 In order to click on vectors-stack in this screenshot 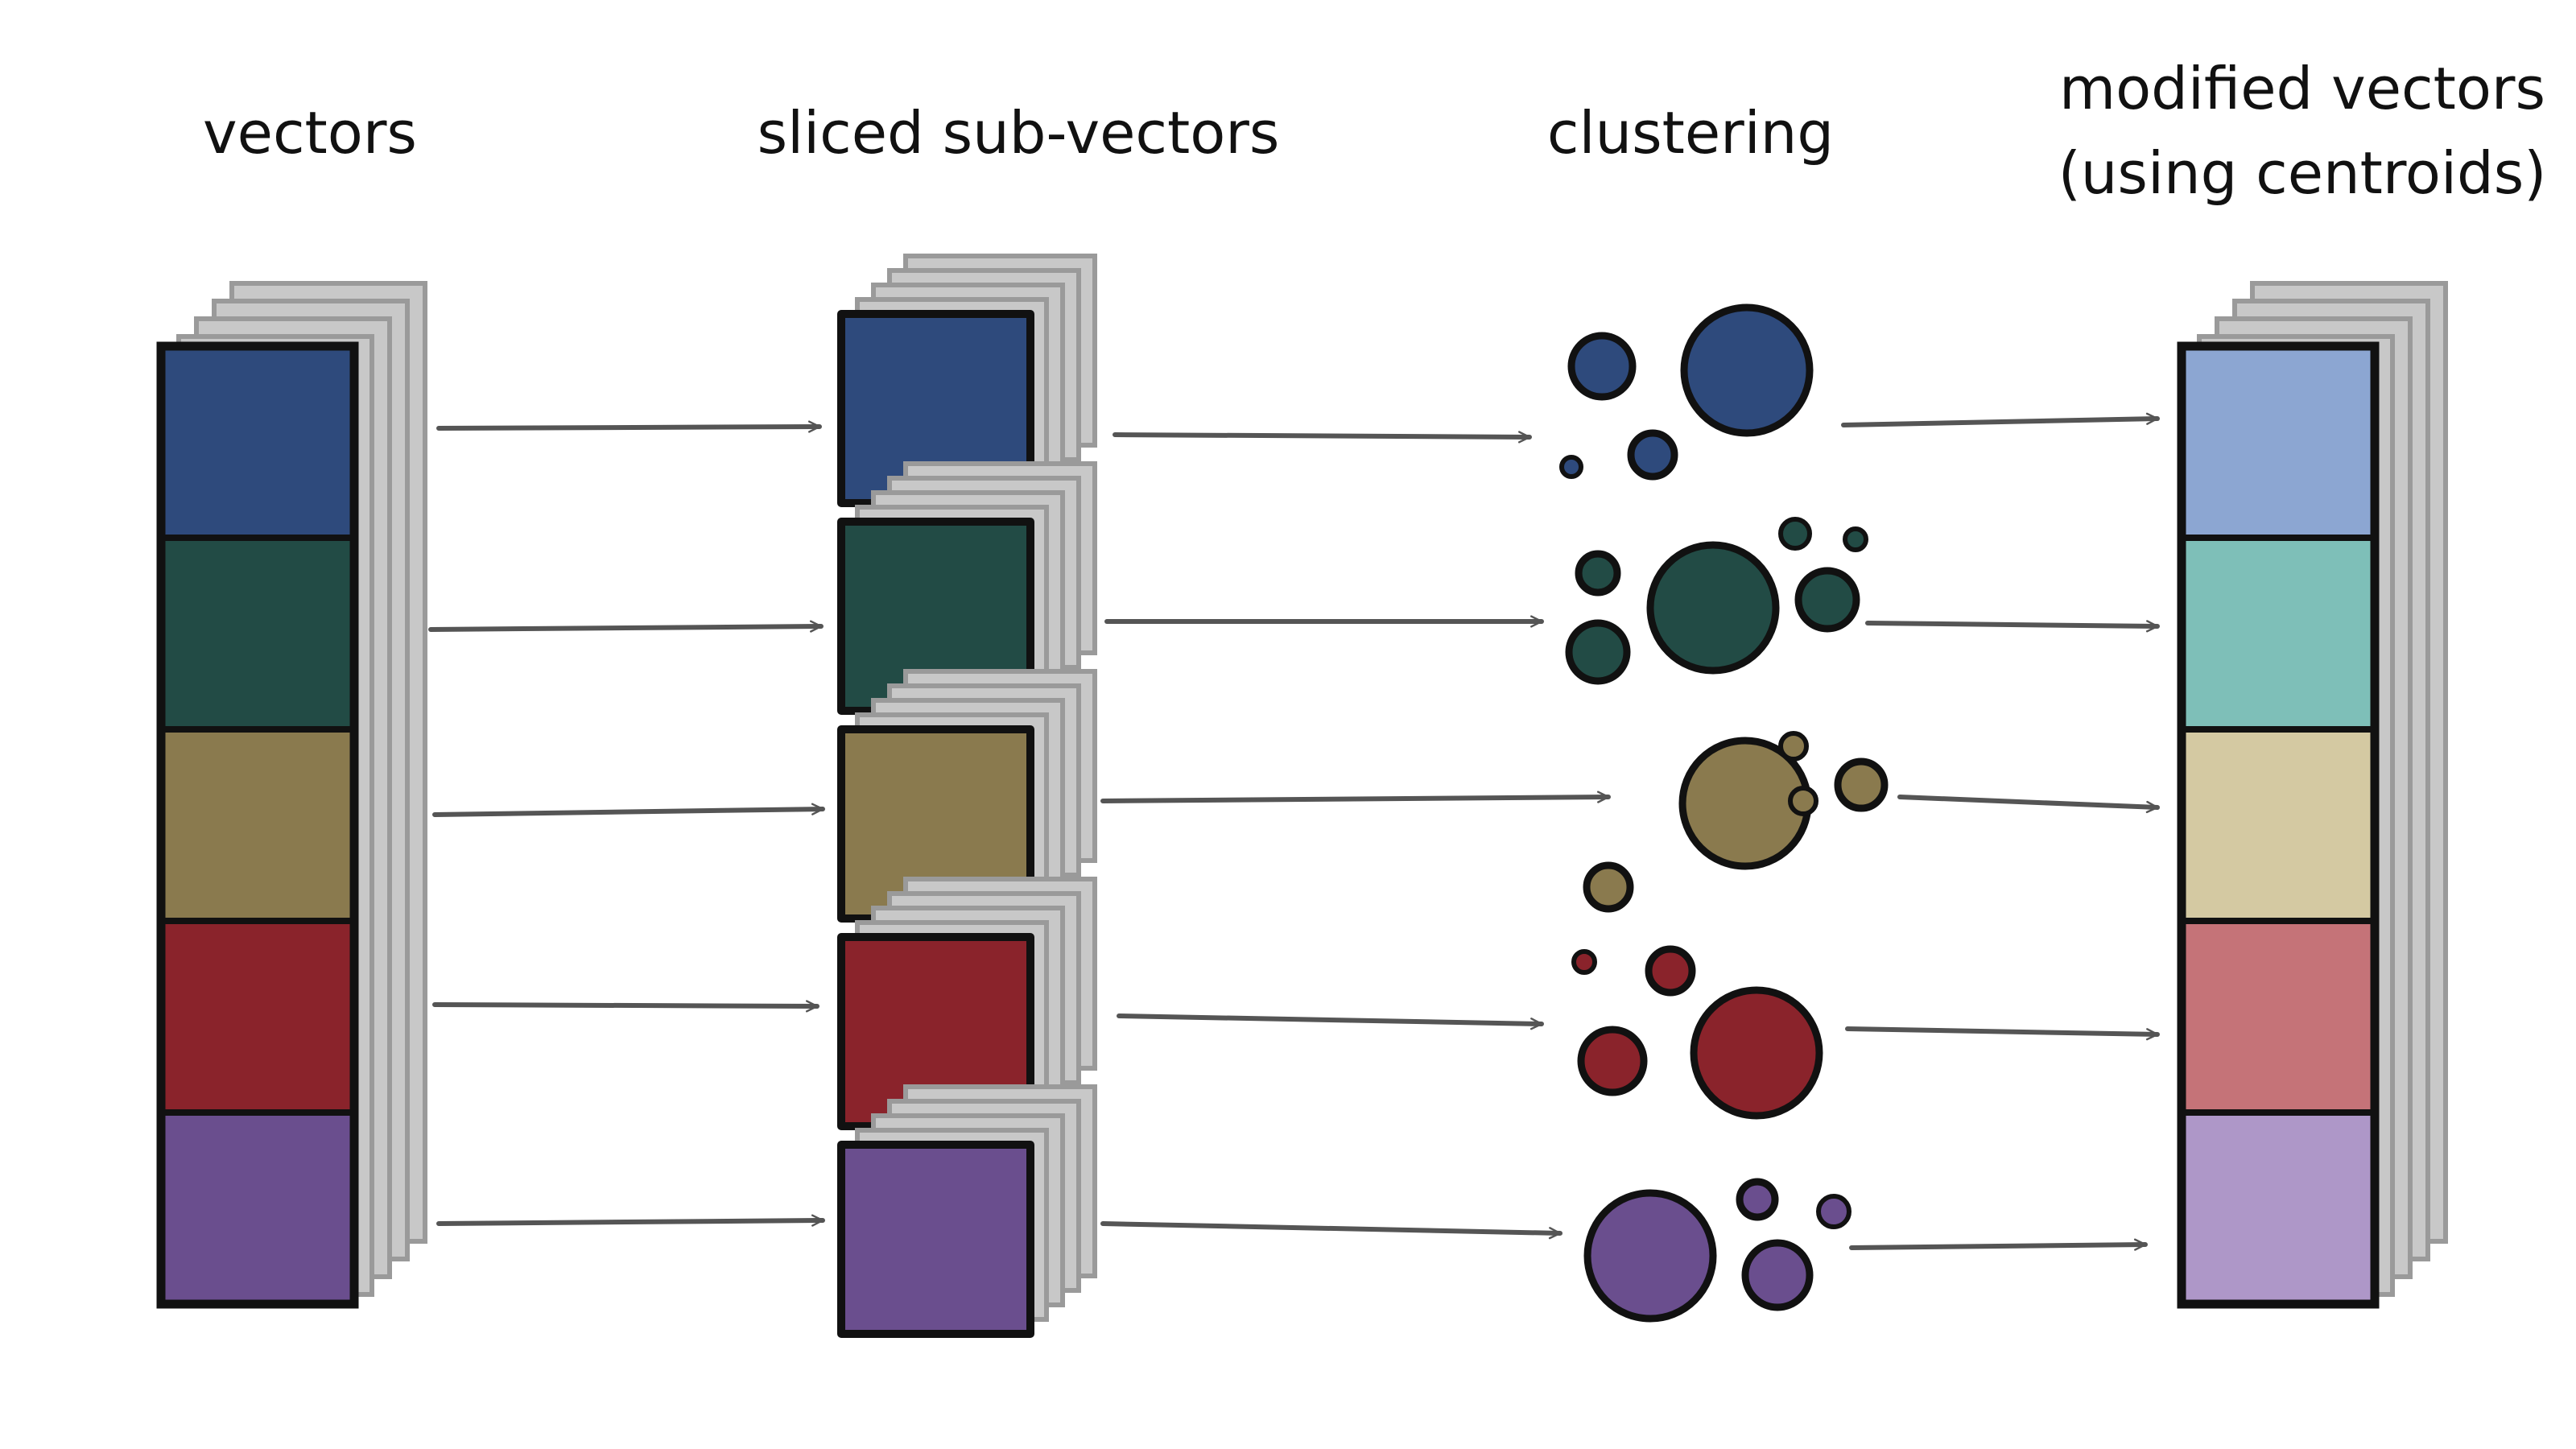, I will do `click(291, 795)`.